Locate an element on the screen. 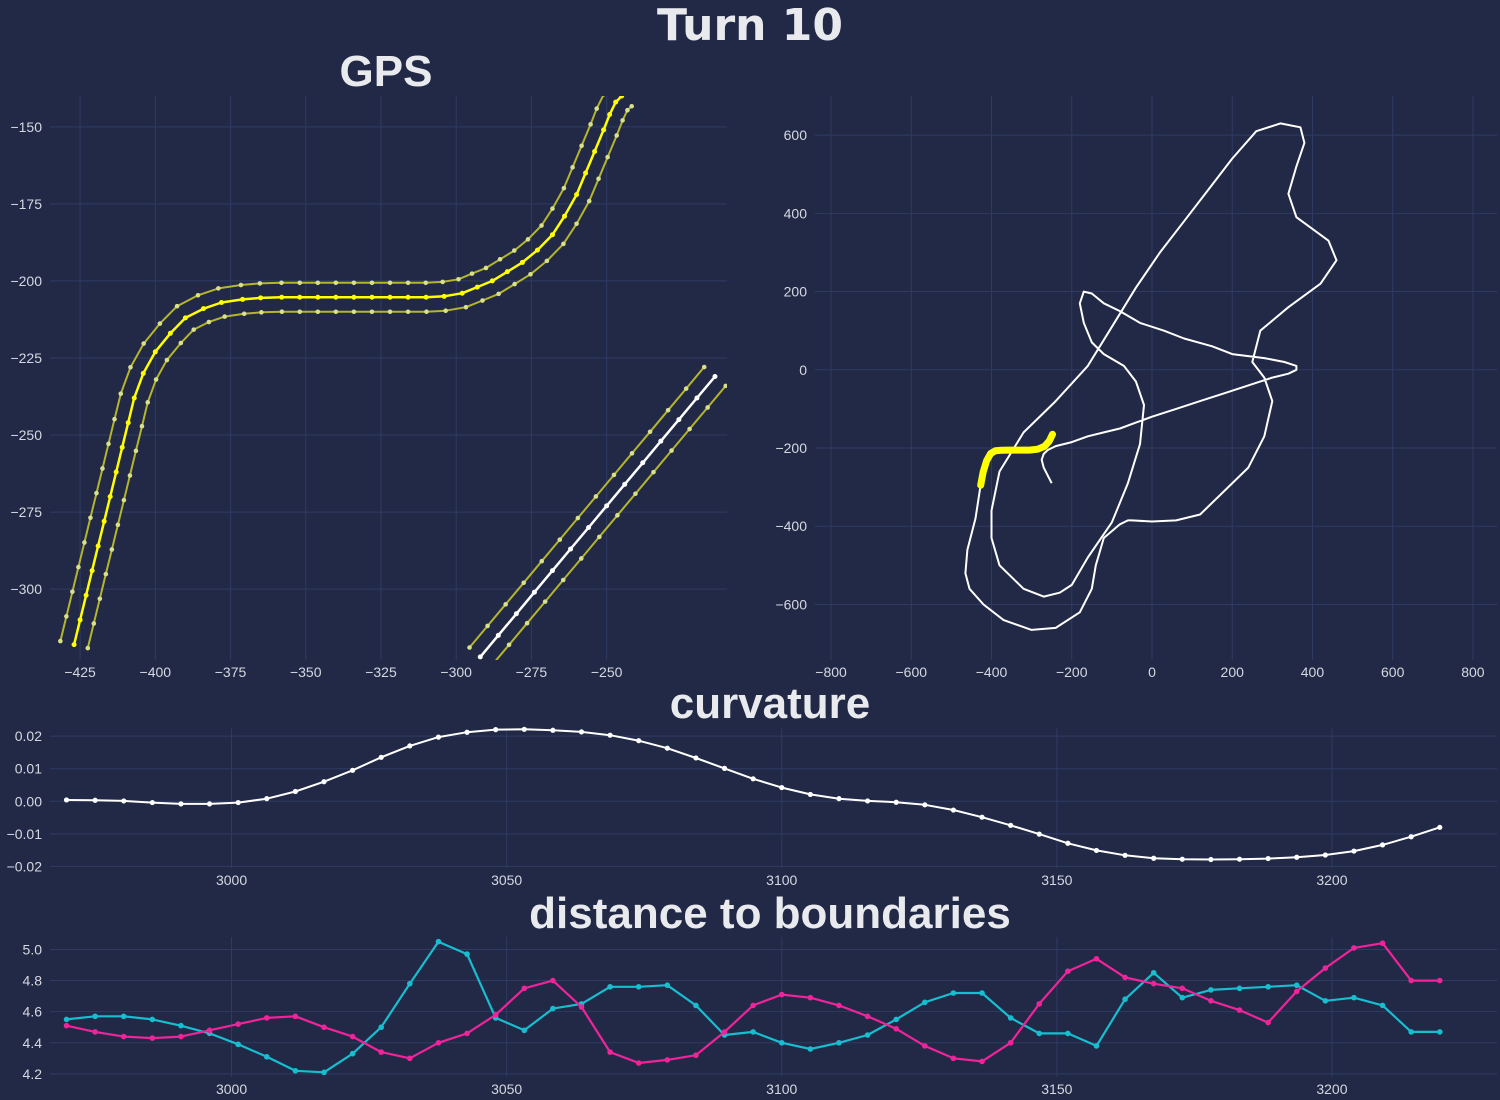  x-tick-label: −425 is located at coordinates (80, 672).